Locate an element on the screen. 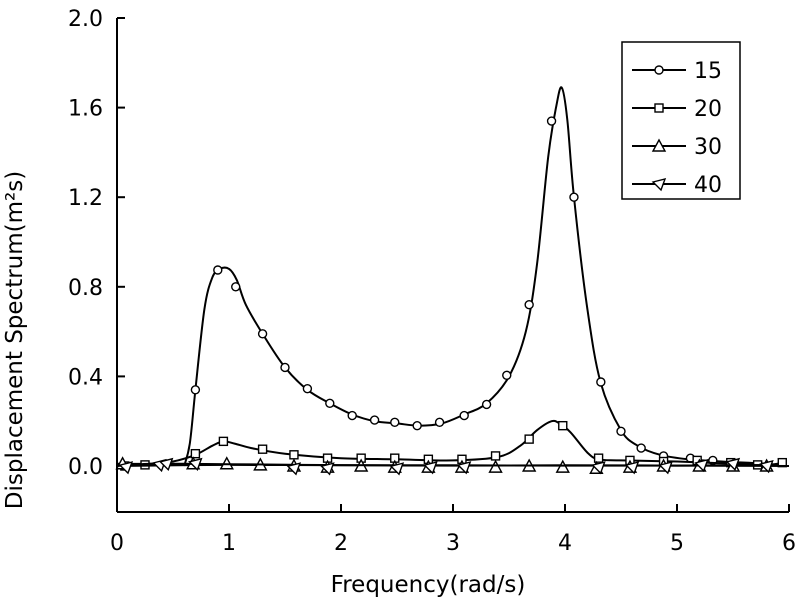  legend-box is located at coordinates (681, 120).